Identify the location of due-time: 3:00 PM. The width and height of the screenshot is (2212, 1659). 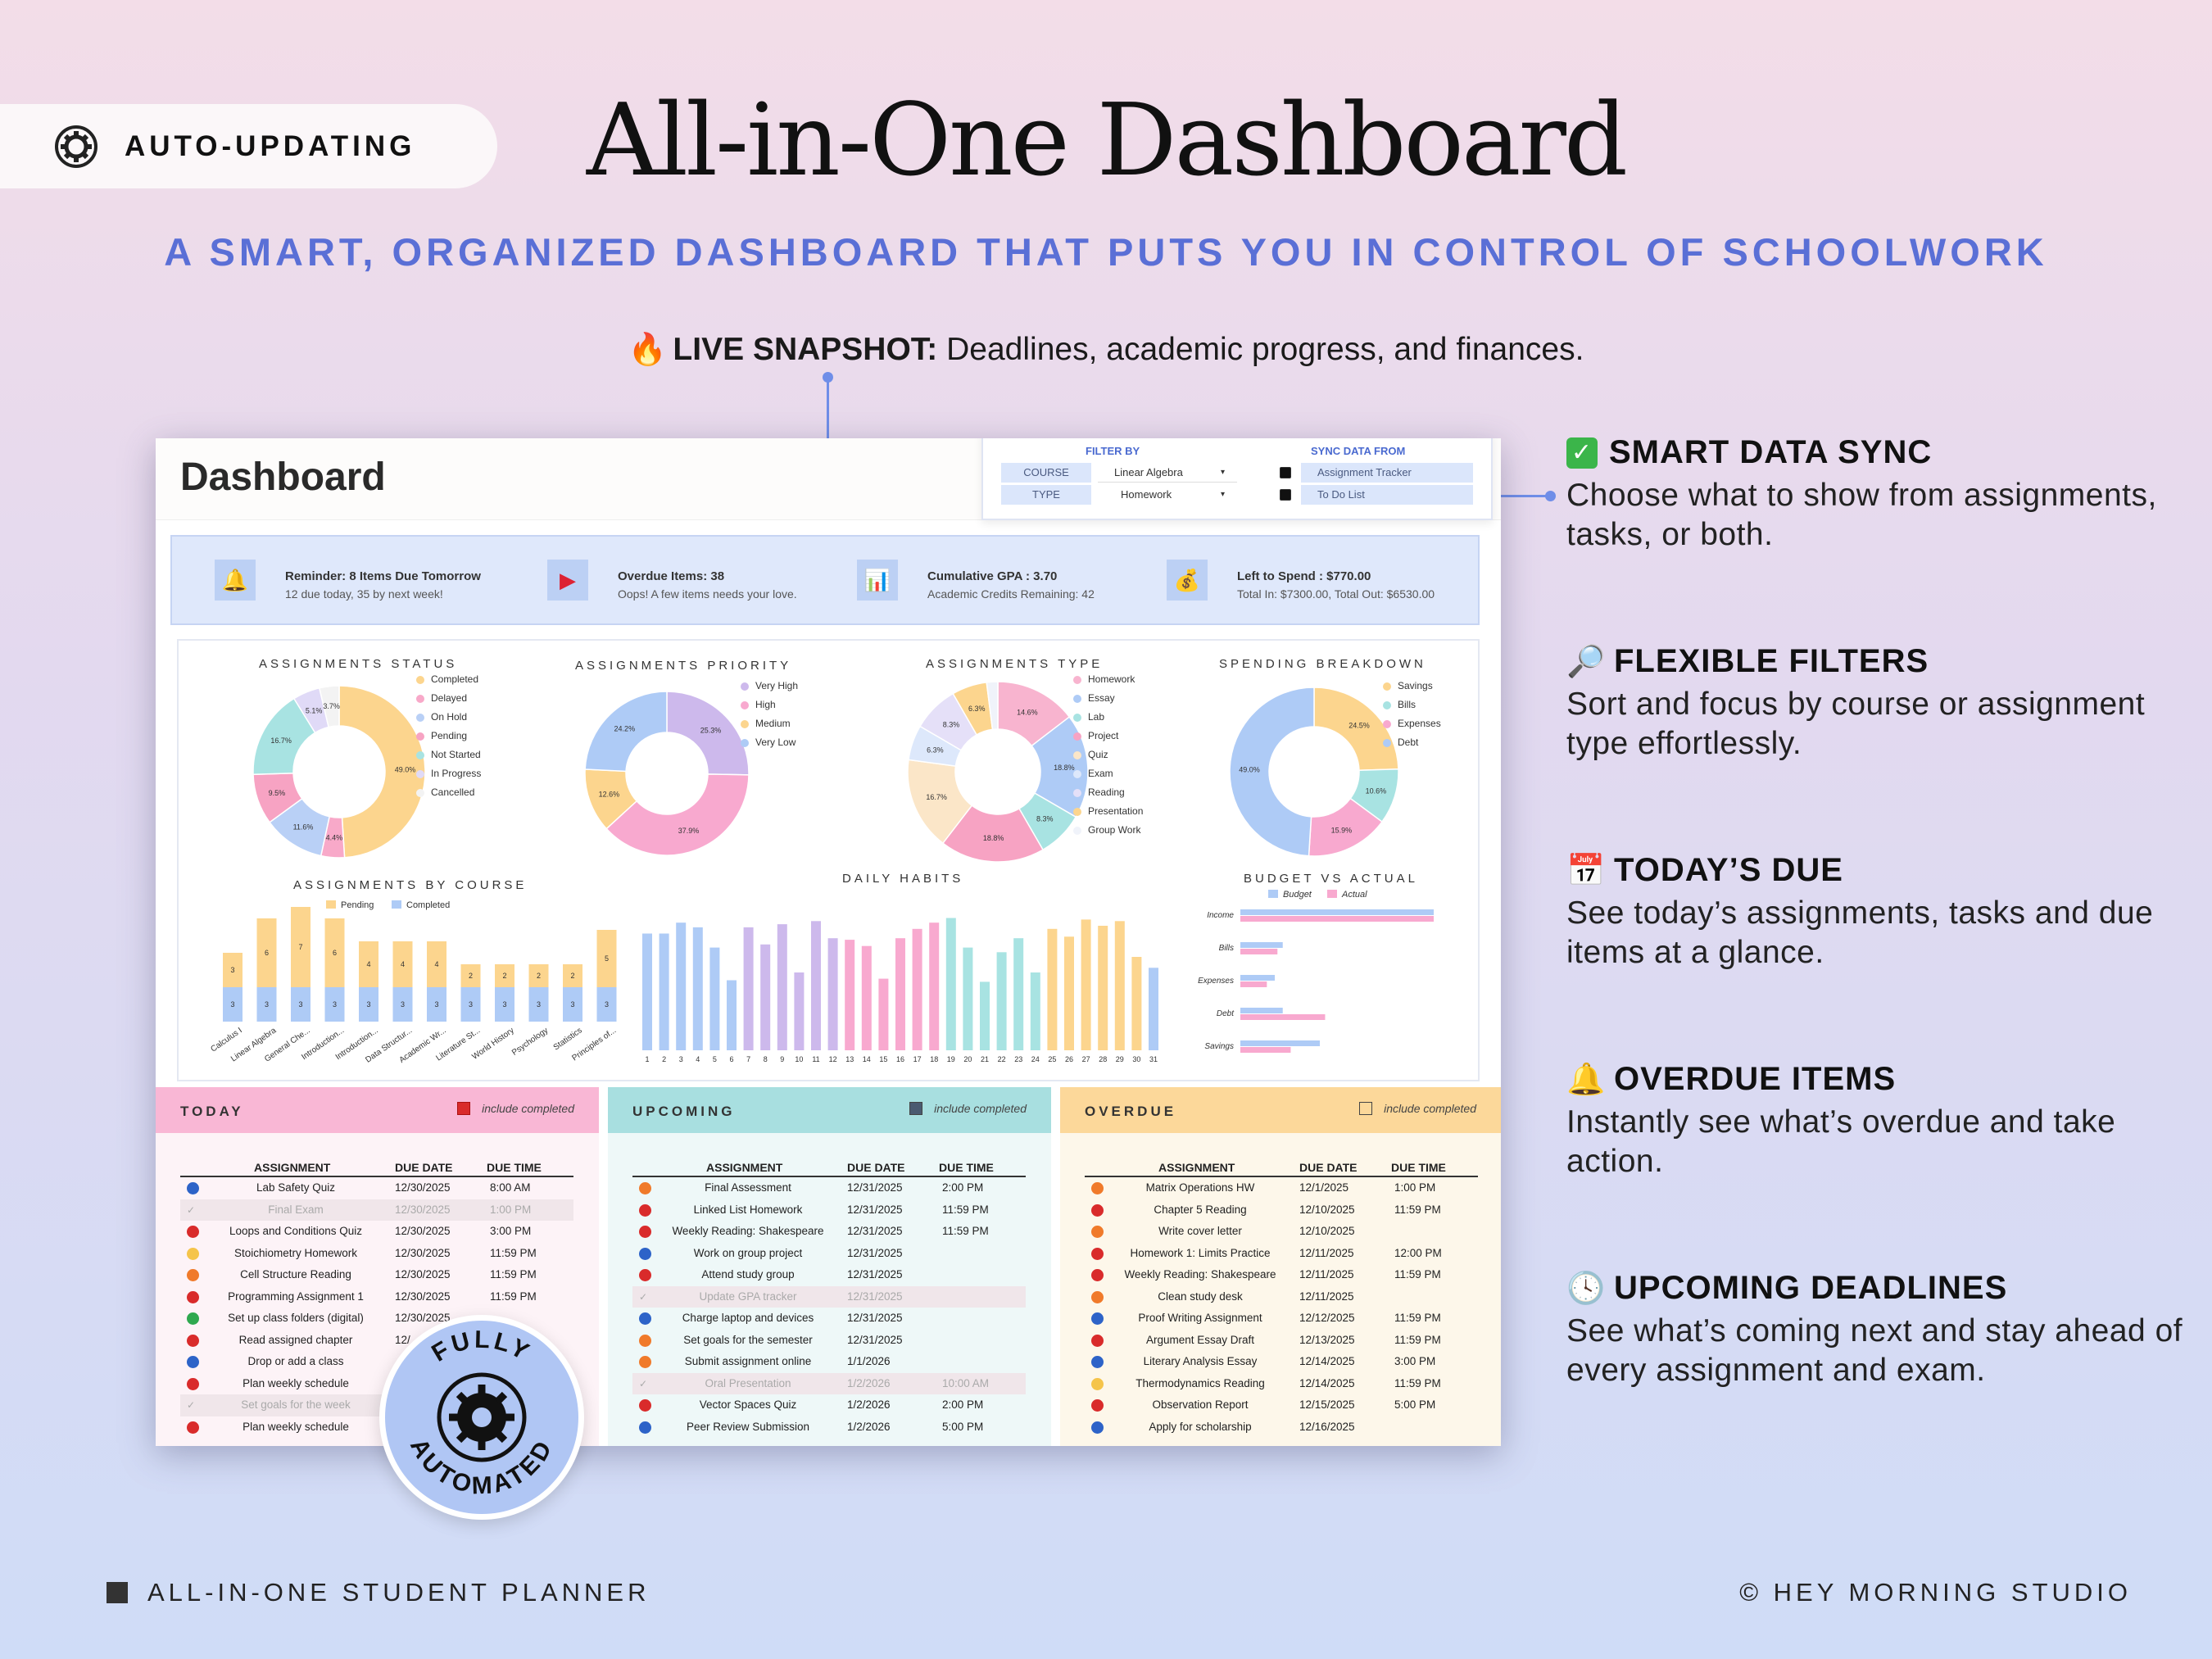
(511, 1231).